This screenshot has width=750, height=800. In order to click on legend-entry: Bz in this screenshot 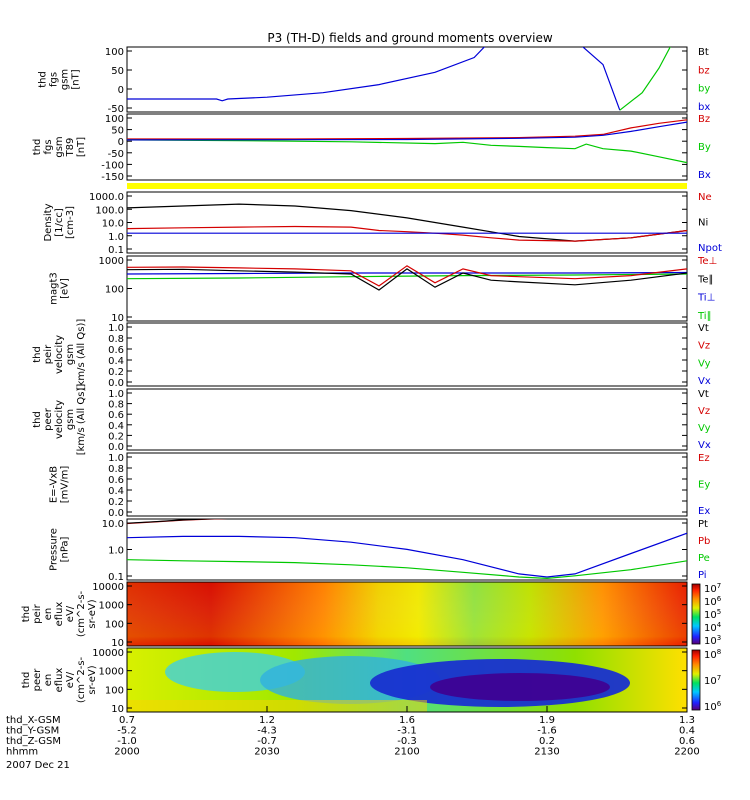, I will do `click(704, 119)`.